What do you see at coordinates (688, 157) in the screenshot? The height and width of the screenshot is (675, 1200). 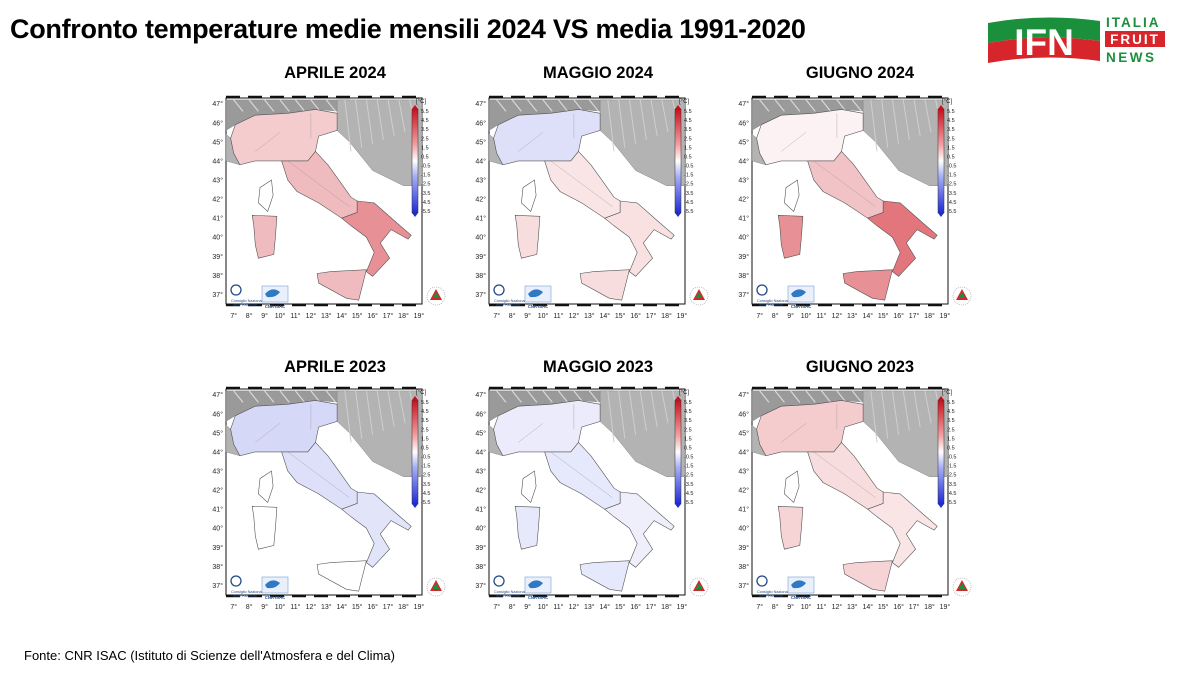 I see `colorbar-tick: 0.5` at bounding box center [688, 157].